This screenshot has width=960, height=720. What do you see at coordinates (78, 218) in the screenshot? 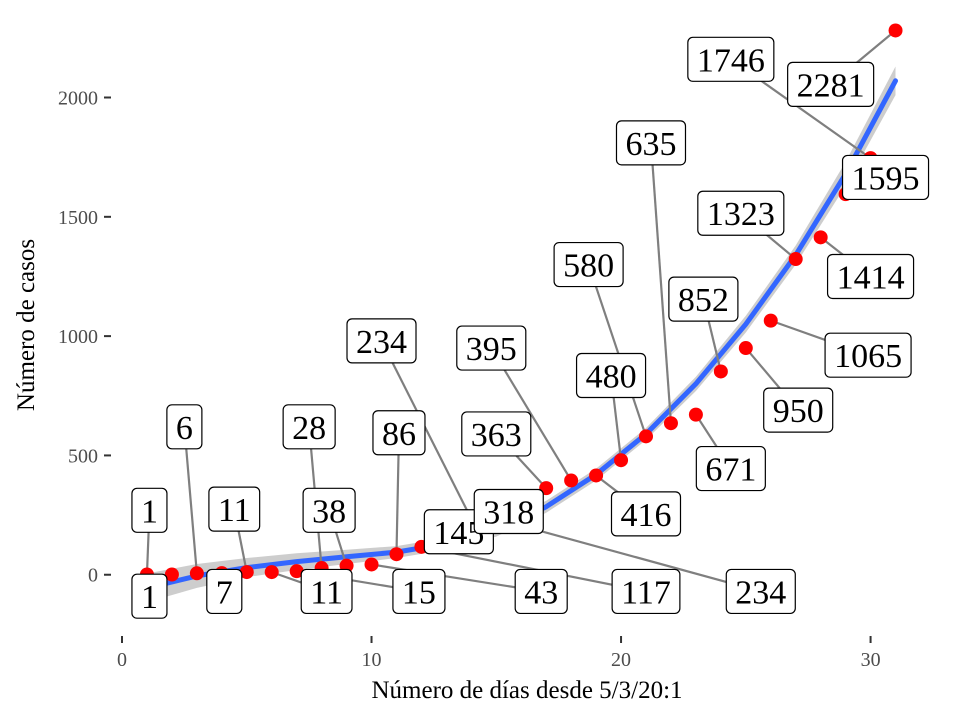
I see `y-tick-label: 1500` at bounding box center [78, 218].